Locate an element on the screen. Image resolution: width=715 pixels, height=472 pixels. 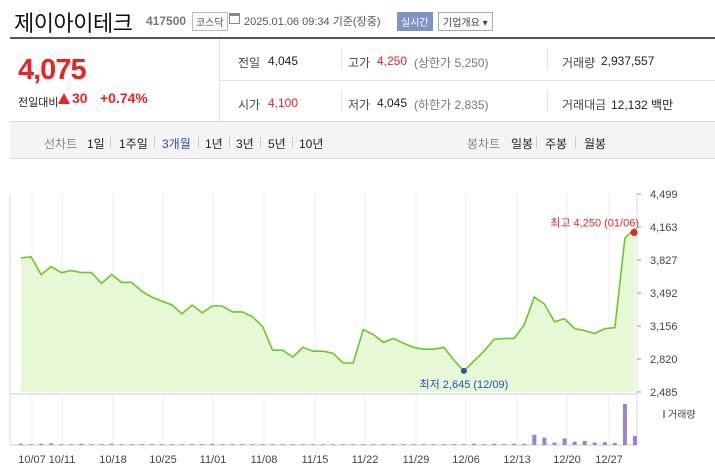
x-tick-label: 10/07 is located at coordinates (32, 460).